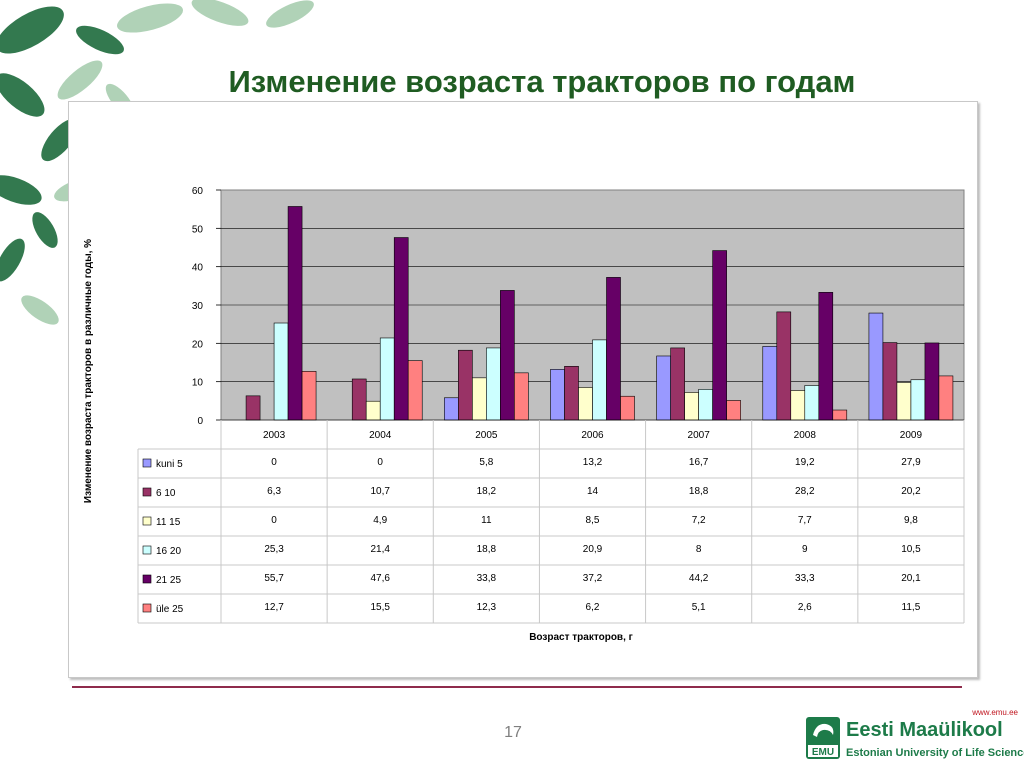 The image size is (1024, 768). I want to click on logo-url: www.emu.ee, so click(995, 712).